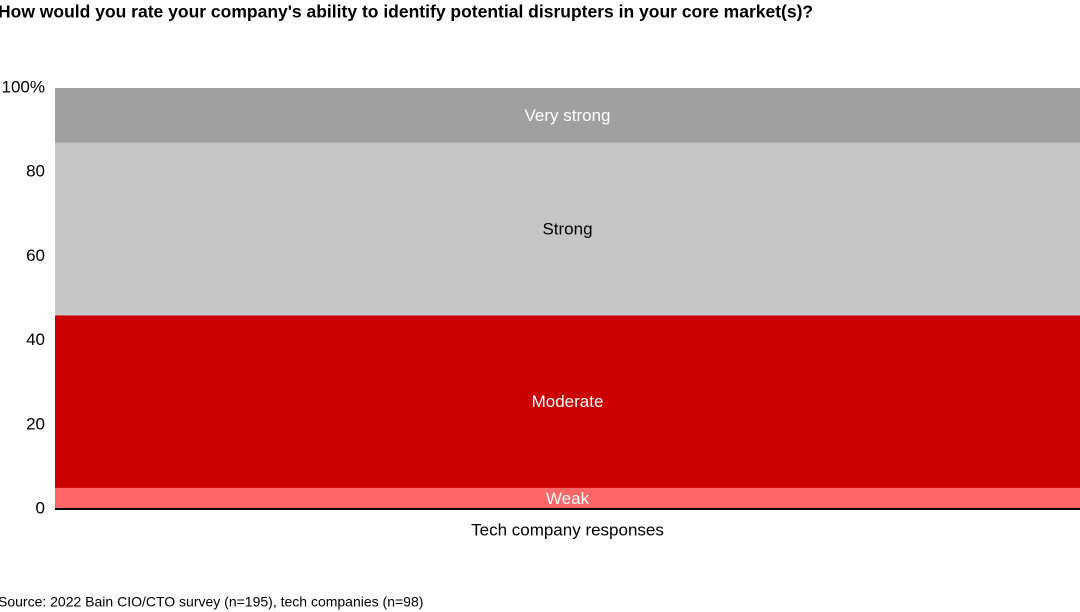 The width and height of the screenshot is (1080, 612). I want to click on x-tick-label: Tech company responses, so click(567, 529).